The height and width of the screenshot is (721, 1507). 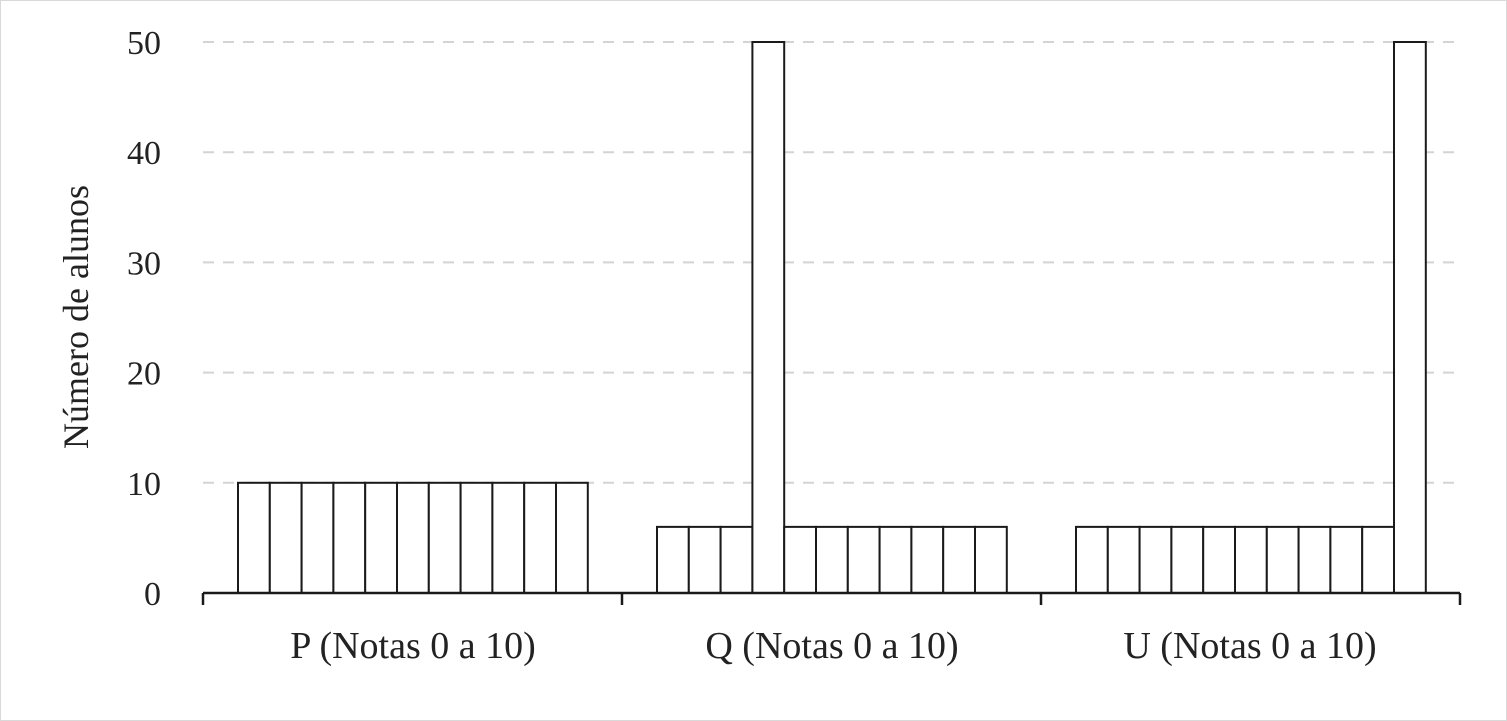 I want to click on y-tick-label-50: 50, so click(x=144, y=43).